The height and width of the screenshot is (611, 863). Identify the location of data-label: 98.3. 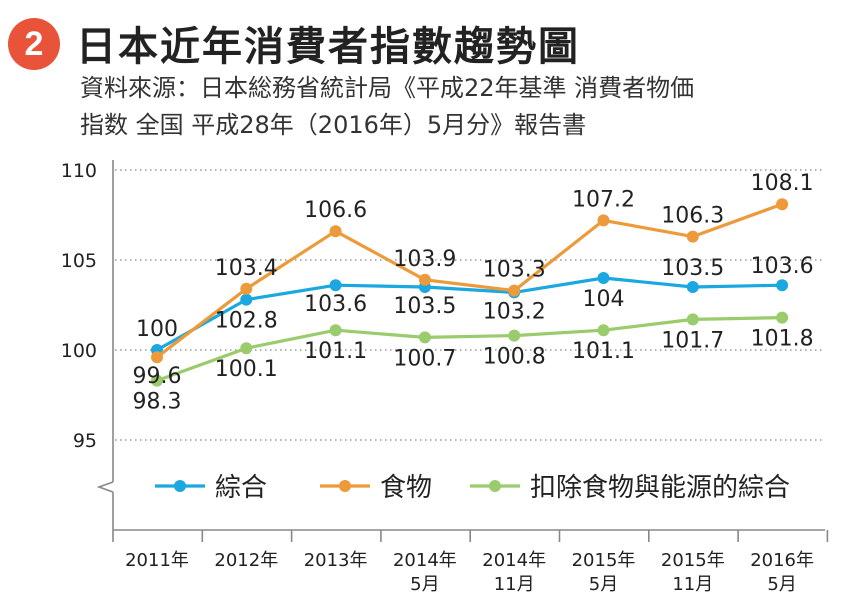
(157, 402).